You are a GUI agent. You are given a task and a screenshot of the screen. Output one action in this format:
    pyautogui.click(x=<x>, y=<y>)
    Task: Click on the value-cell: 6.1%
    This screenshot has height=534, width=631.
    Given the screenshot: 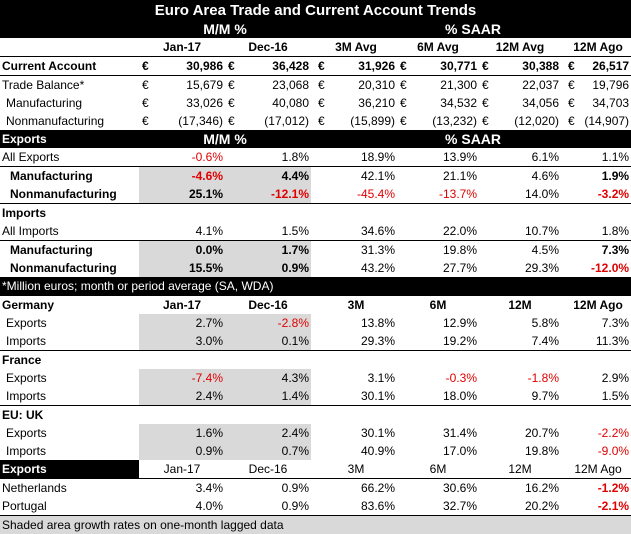 What is the action you would take?
    pyautogui.click(x=520, y=157)
    